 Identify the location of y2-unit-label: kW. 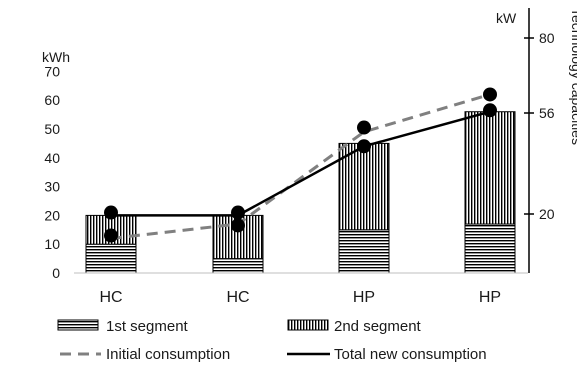
(506, 18).